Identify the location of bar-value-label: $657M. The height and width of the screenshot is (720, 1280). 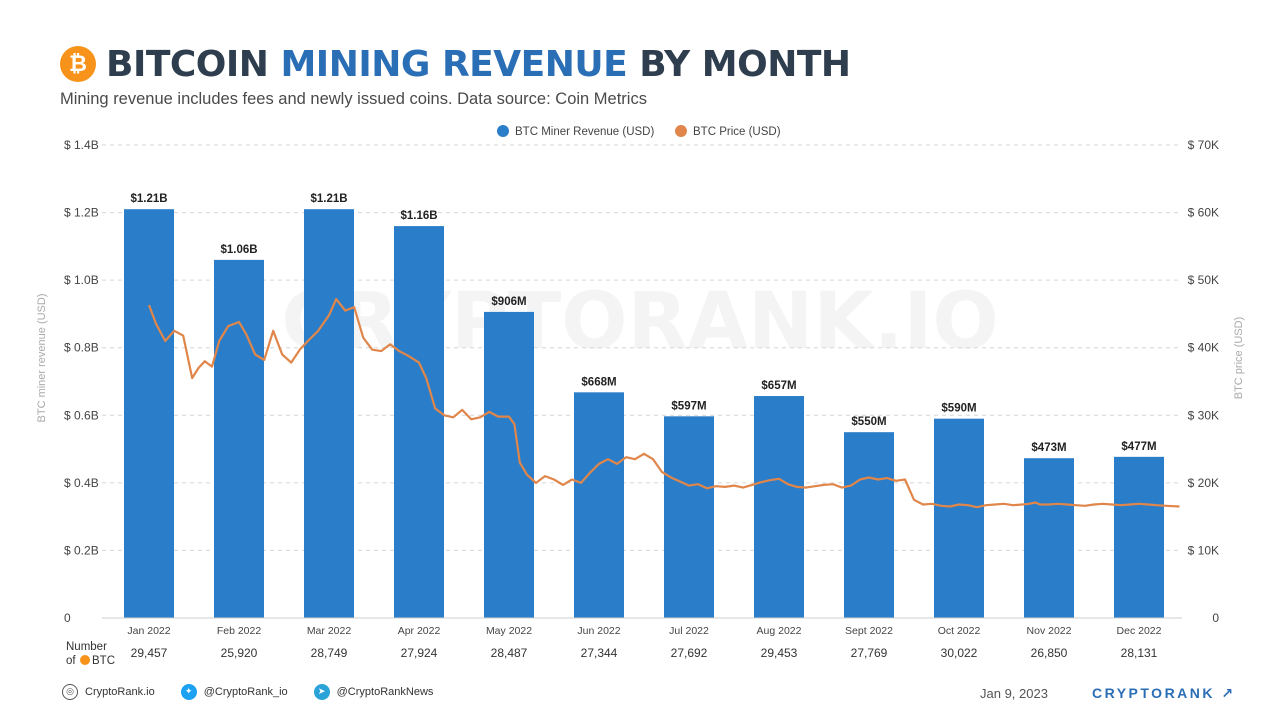
(778, 386).